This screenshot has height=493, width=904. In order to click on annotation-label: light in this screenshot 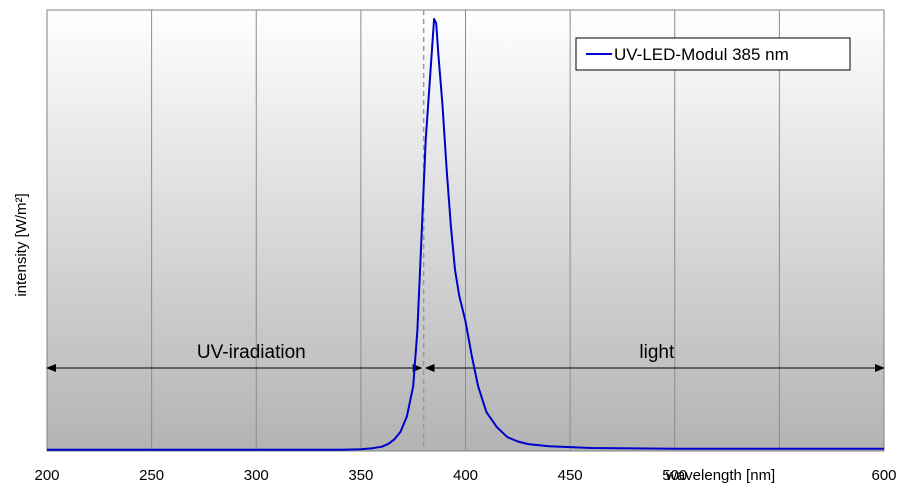, I will do `click(657, 352)`.